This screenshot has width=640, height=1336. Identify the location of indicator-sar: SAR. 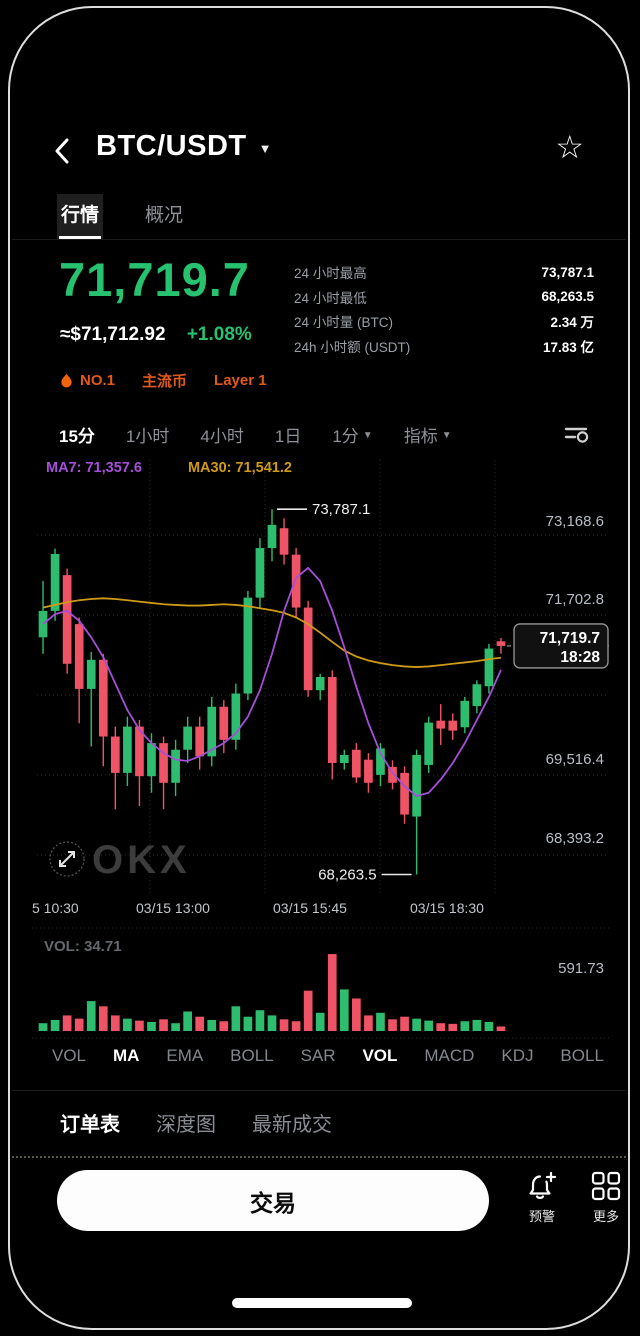
(318, 1055).